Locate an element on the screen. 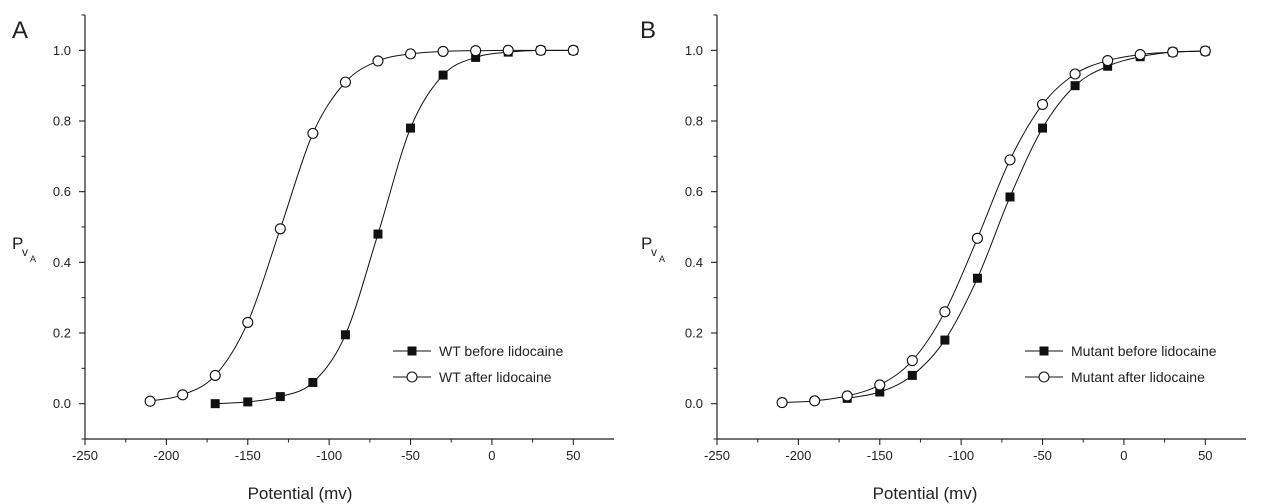 The width and height of the screenshot is (1272, 504). panel-a-legend-label: WT before lidocaine is located at coordinates (501, 351).